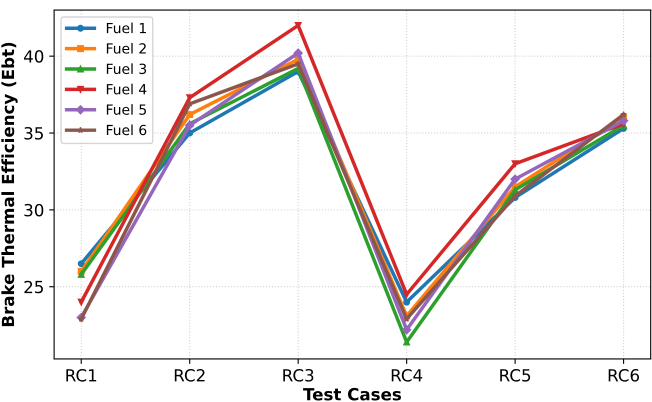  I want to click on legend-label: Fuel 6, so click(126, 130).